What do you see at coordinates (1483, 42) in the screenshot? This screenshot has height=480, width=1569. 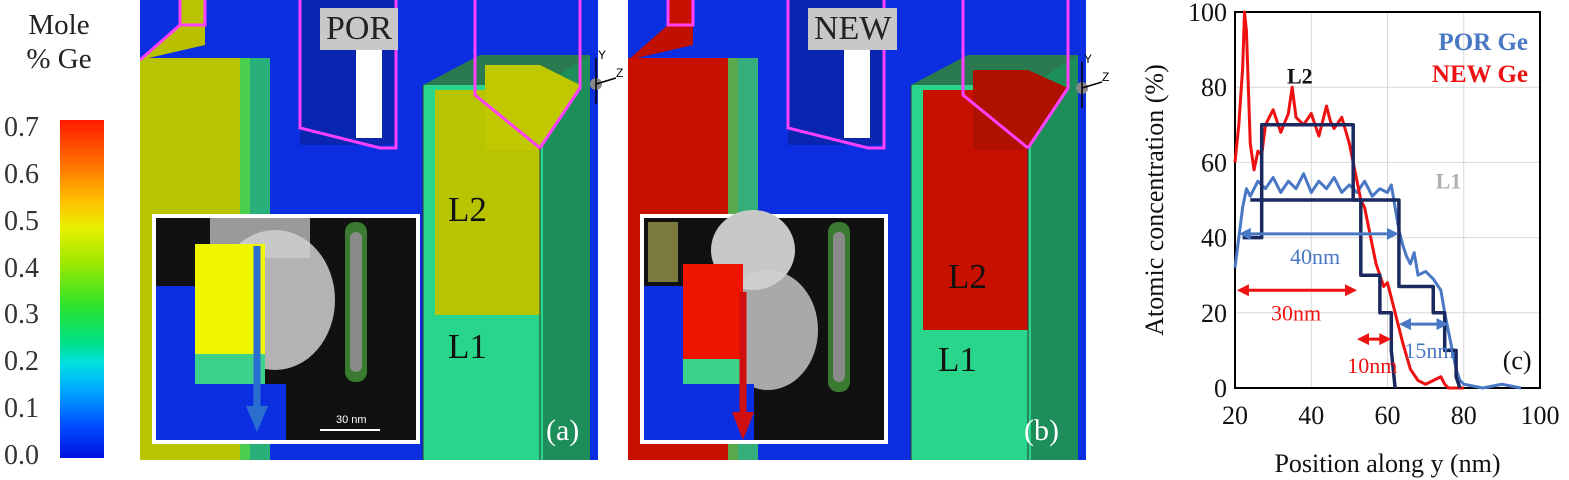 I see `legend-entry-por: POR Ge` at bounding box center [1483, 42].